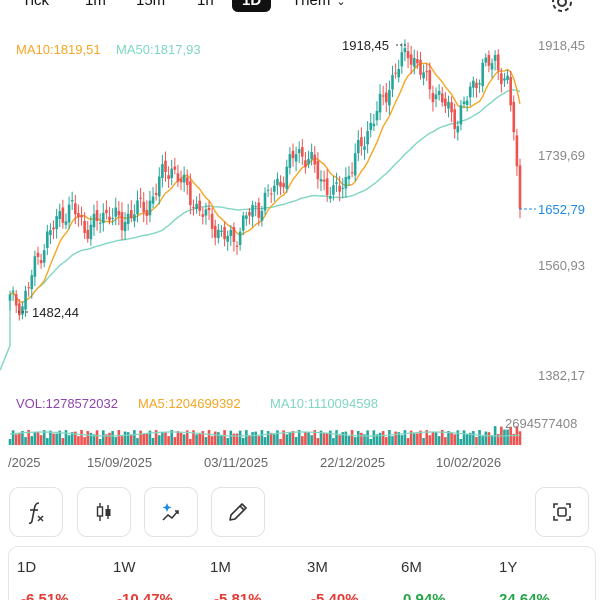  Describe the element at coordinates (252, 6) in the screenshot. I see `tab-1d: 1D` at that location.